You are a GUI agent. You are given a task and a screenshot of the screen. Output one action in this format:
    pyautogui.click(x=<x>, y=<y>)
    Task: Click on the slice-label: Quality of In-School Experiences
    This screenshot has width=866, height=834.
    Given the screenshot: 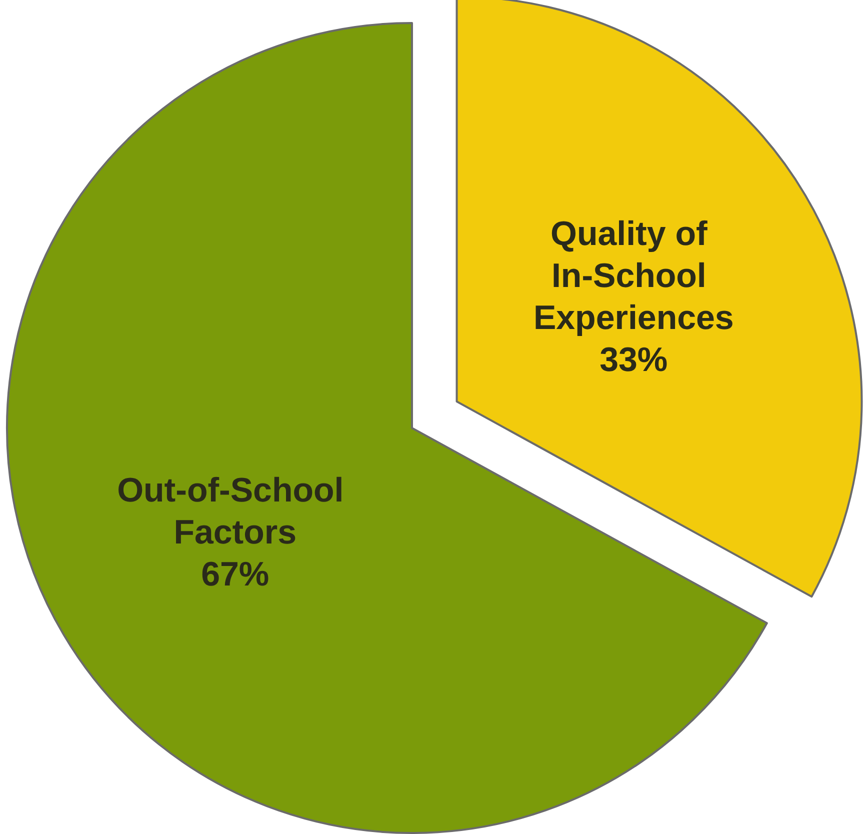 What is the action you would take?
    pyautogui.click(x=633, y=275)
    